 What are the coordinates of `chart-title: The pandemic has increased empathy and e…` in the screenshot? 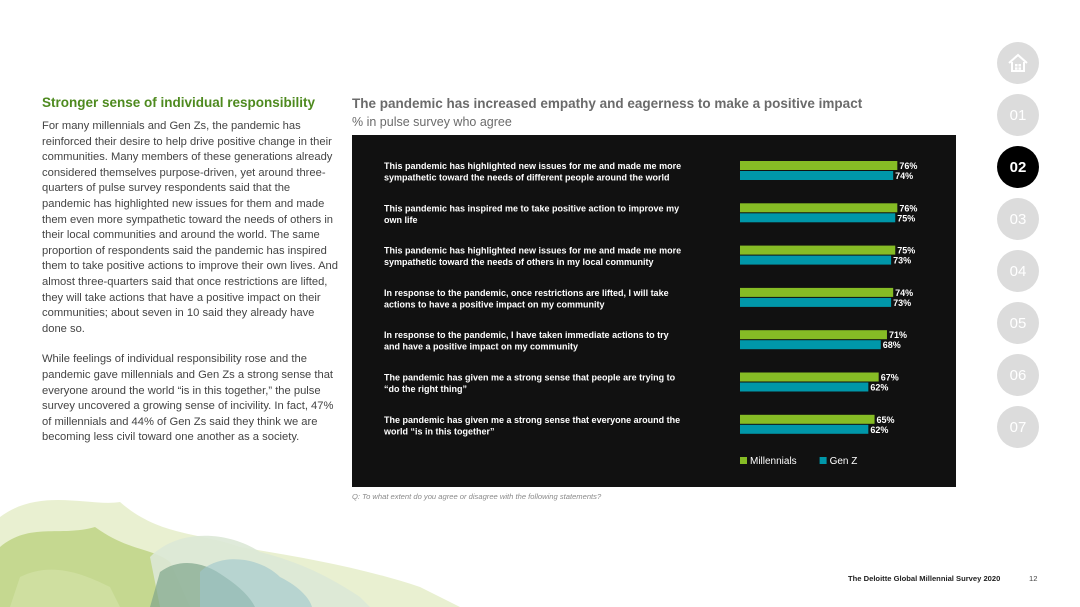 It's located at (607, 103).